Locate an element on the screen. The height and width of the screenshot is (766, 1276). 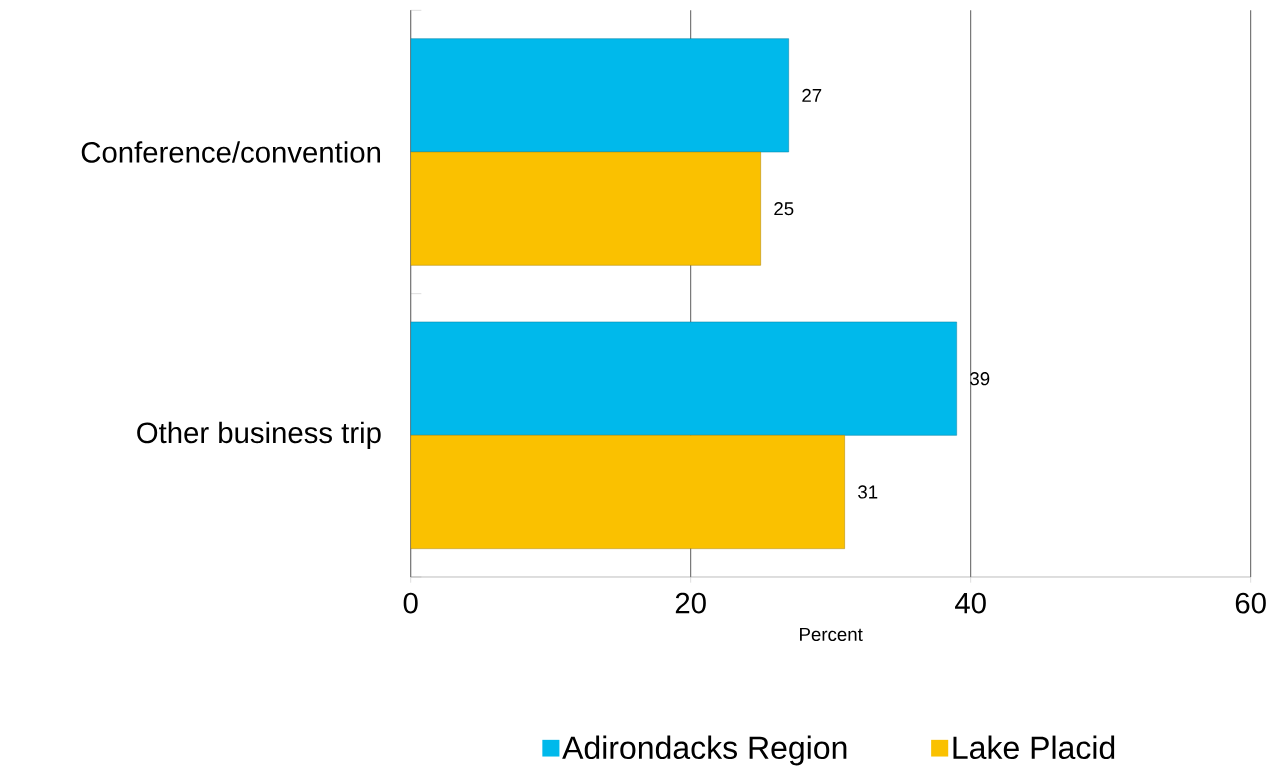
x-tick-label: 60 is located at coordinates (1250, 603).